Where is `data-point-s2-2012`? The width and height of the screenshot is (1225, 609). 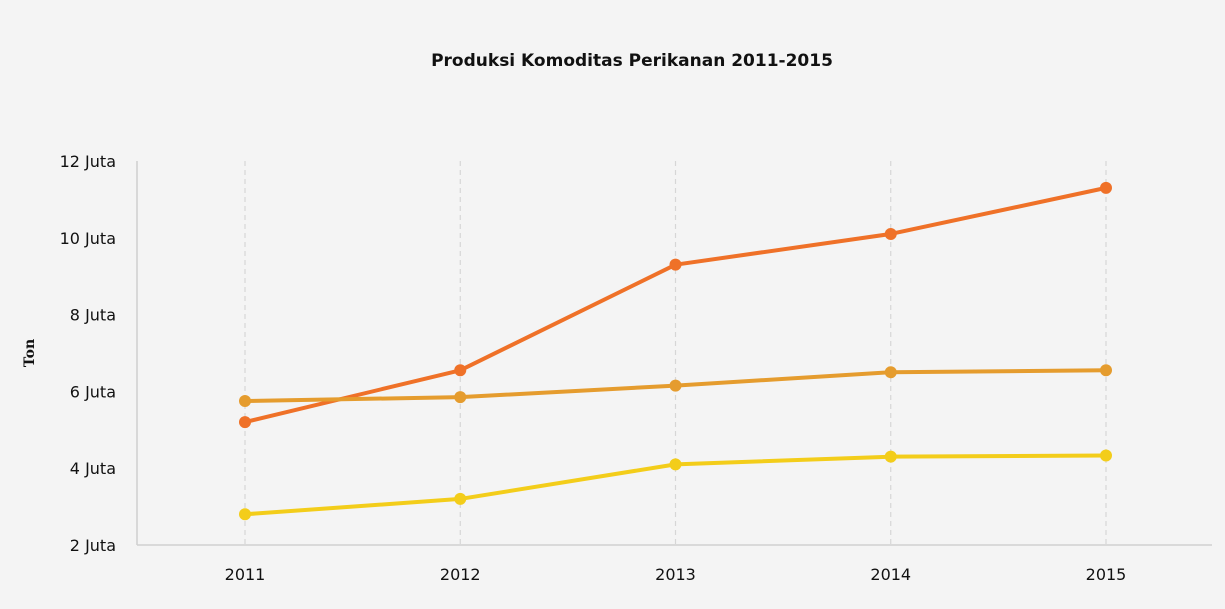
data-point-s2-2012 is located at coordinates (460, 397).